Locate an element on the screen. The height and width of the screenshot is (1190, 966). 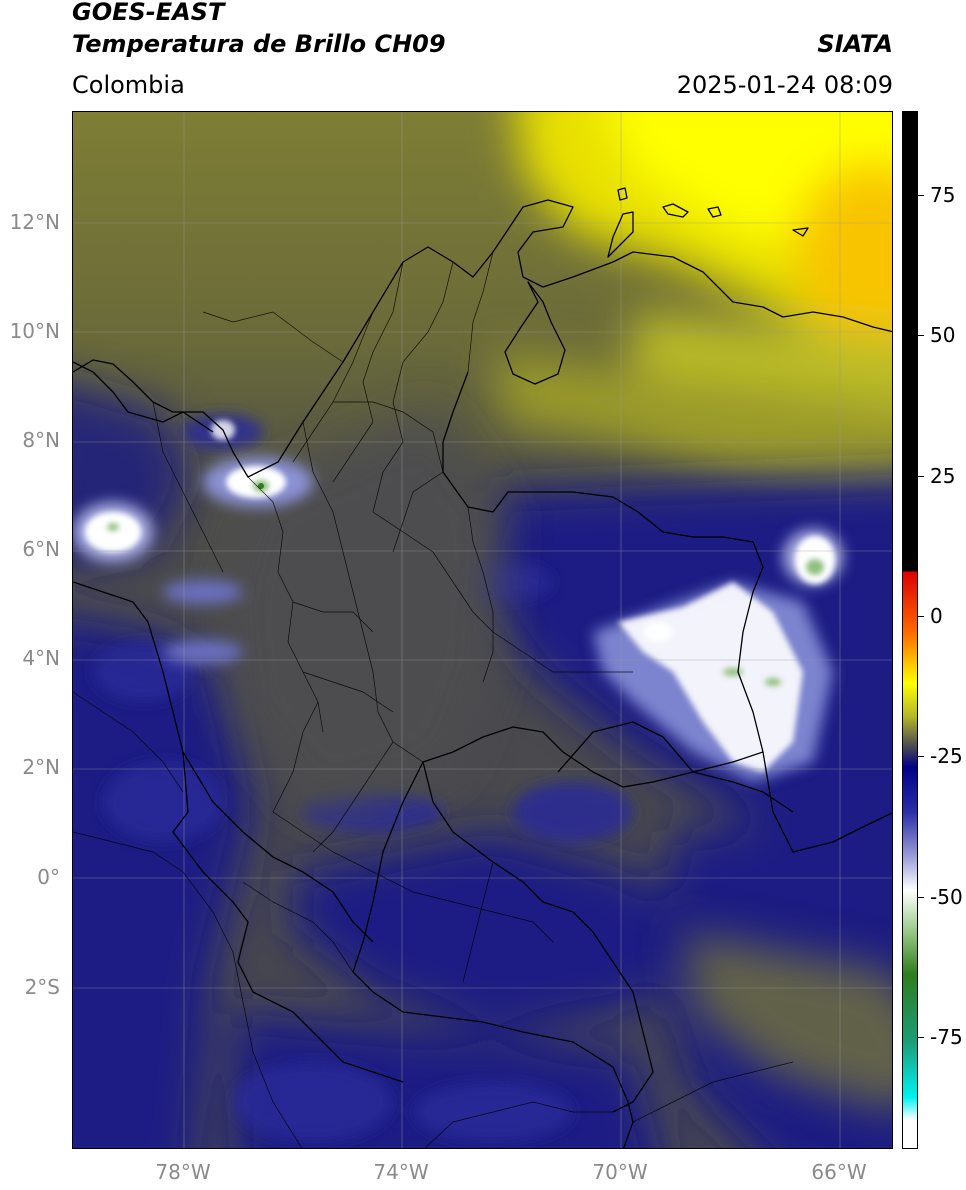
colorbar-tick-label: 25 is located at coordinates (943, 475).